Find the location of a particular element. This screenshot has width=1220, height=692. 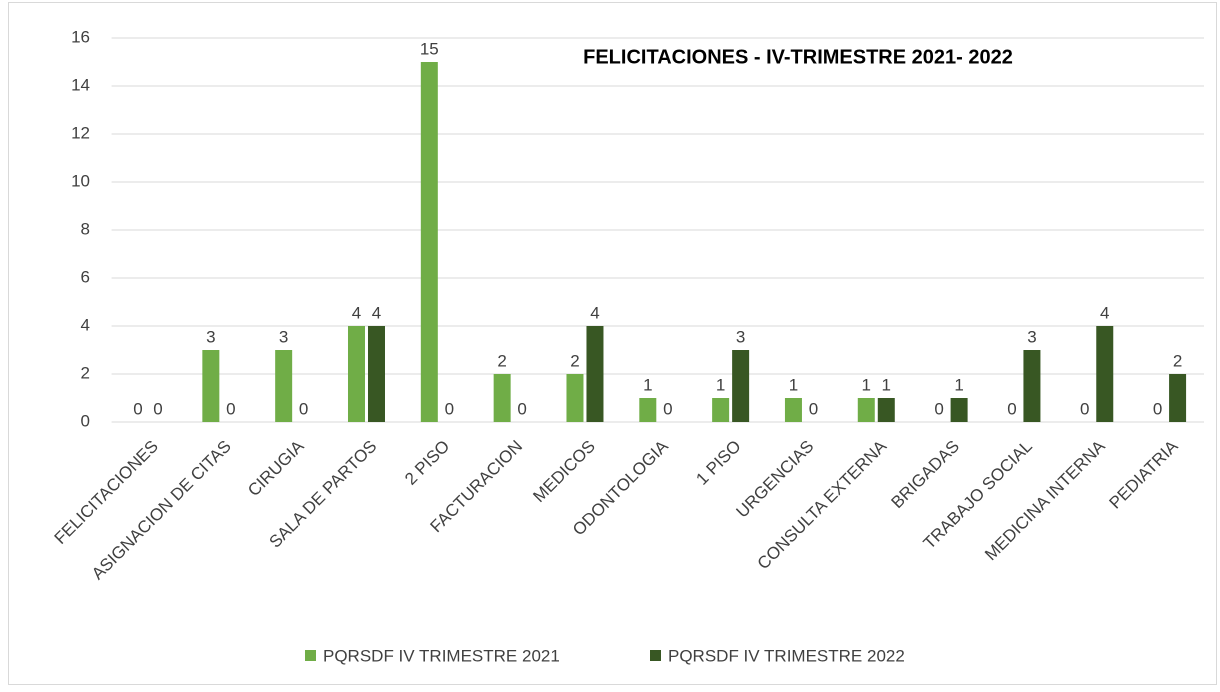

data-label: 15 is located at coordinates (429, 48).